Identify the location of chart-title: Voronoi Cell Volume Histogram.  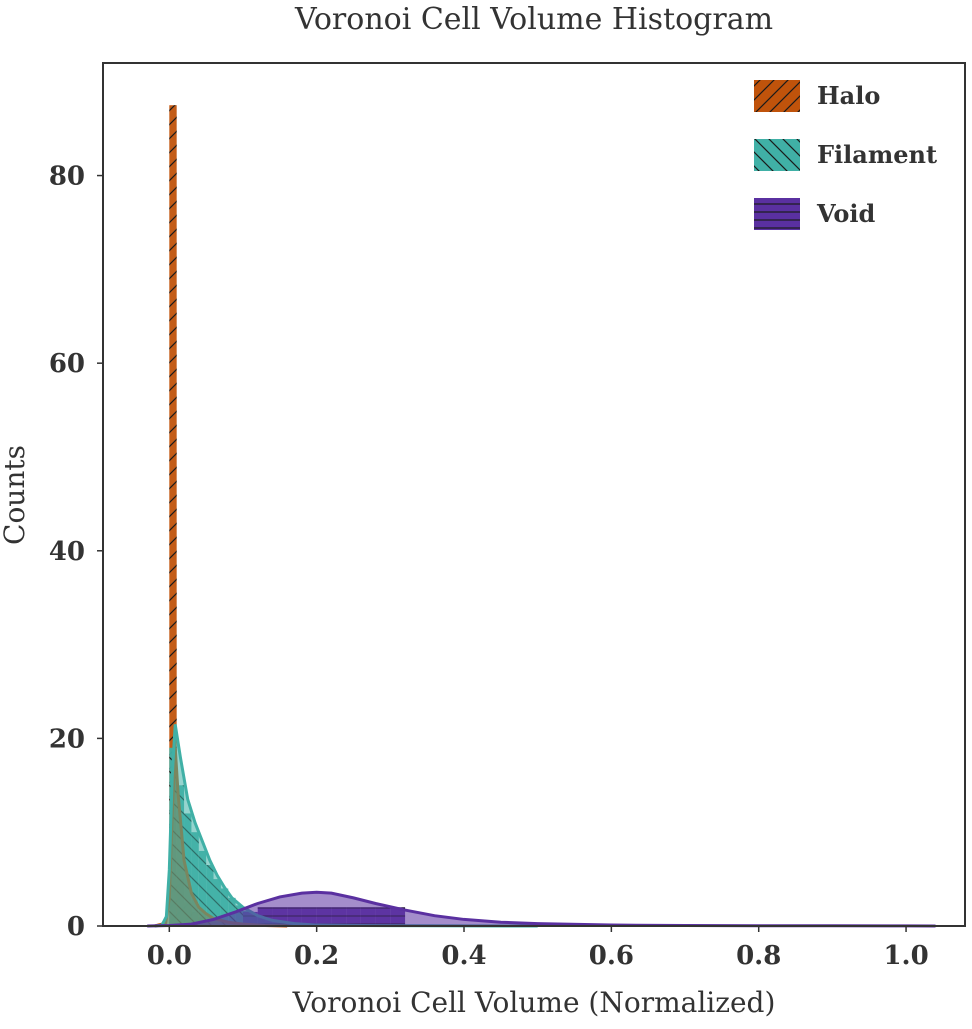
(533, 19).